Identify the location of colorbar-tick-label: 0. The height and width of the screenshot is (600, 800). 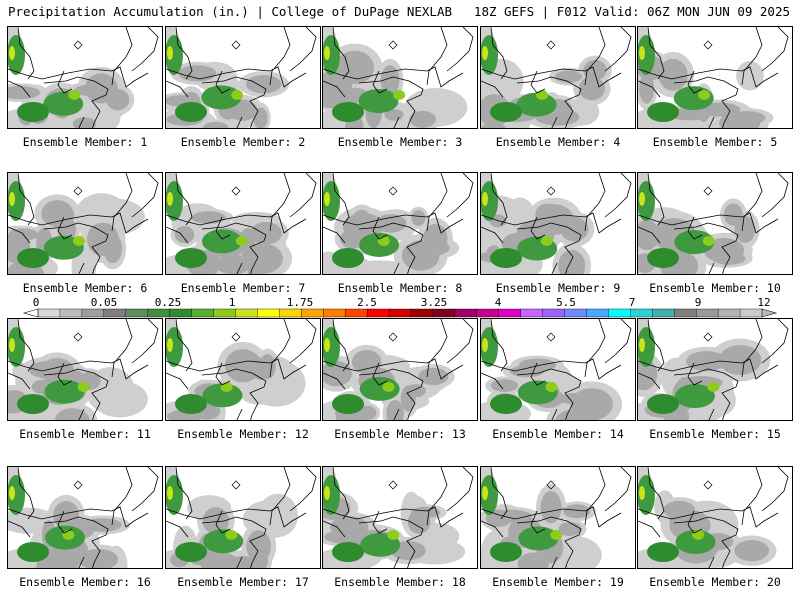
(36, 302).